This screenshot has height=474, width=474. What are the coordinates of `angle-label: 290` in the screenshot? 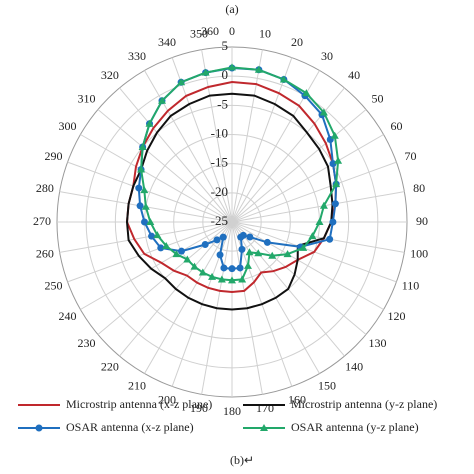 It's located at (53, 156).